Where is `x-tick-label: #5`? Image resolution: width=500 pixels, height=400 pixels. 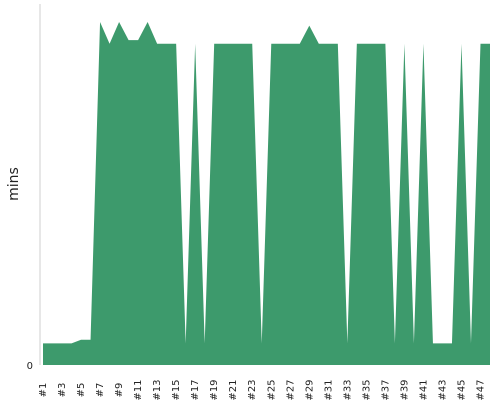 x-tick-label: #5 is located at coordinates (81, 390).